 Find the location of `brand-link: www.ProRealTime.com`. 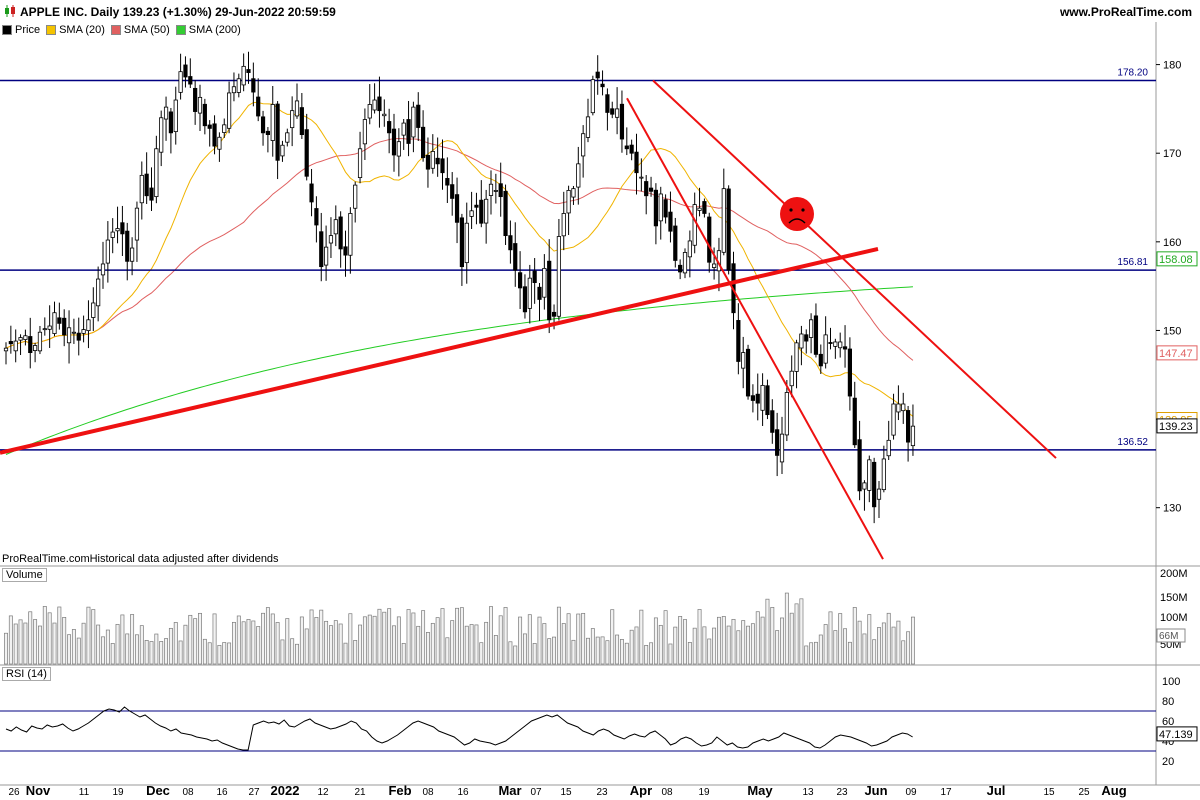

brand-link: www.ProRealTime.com is located at coordinates (1125, 12).